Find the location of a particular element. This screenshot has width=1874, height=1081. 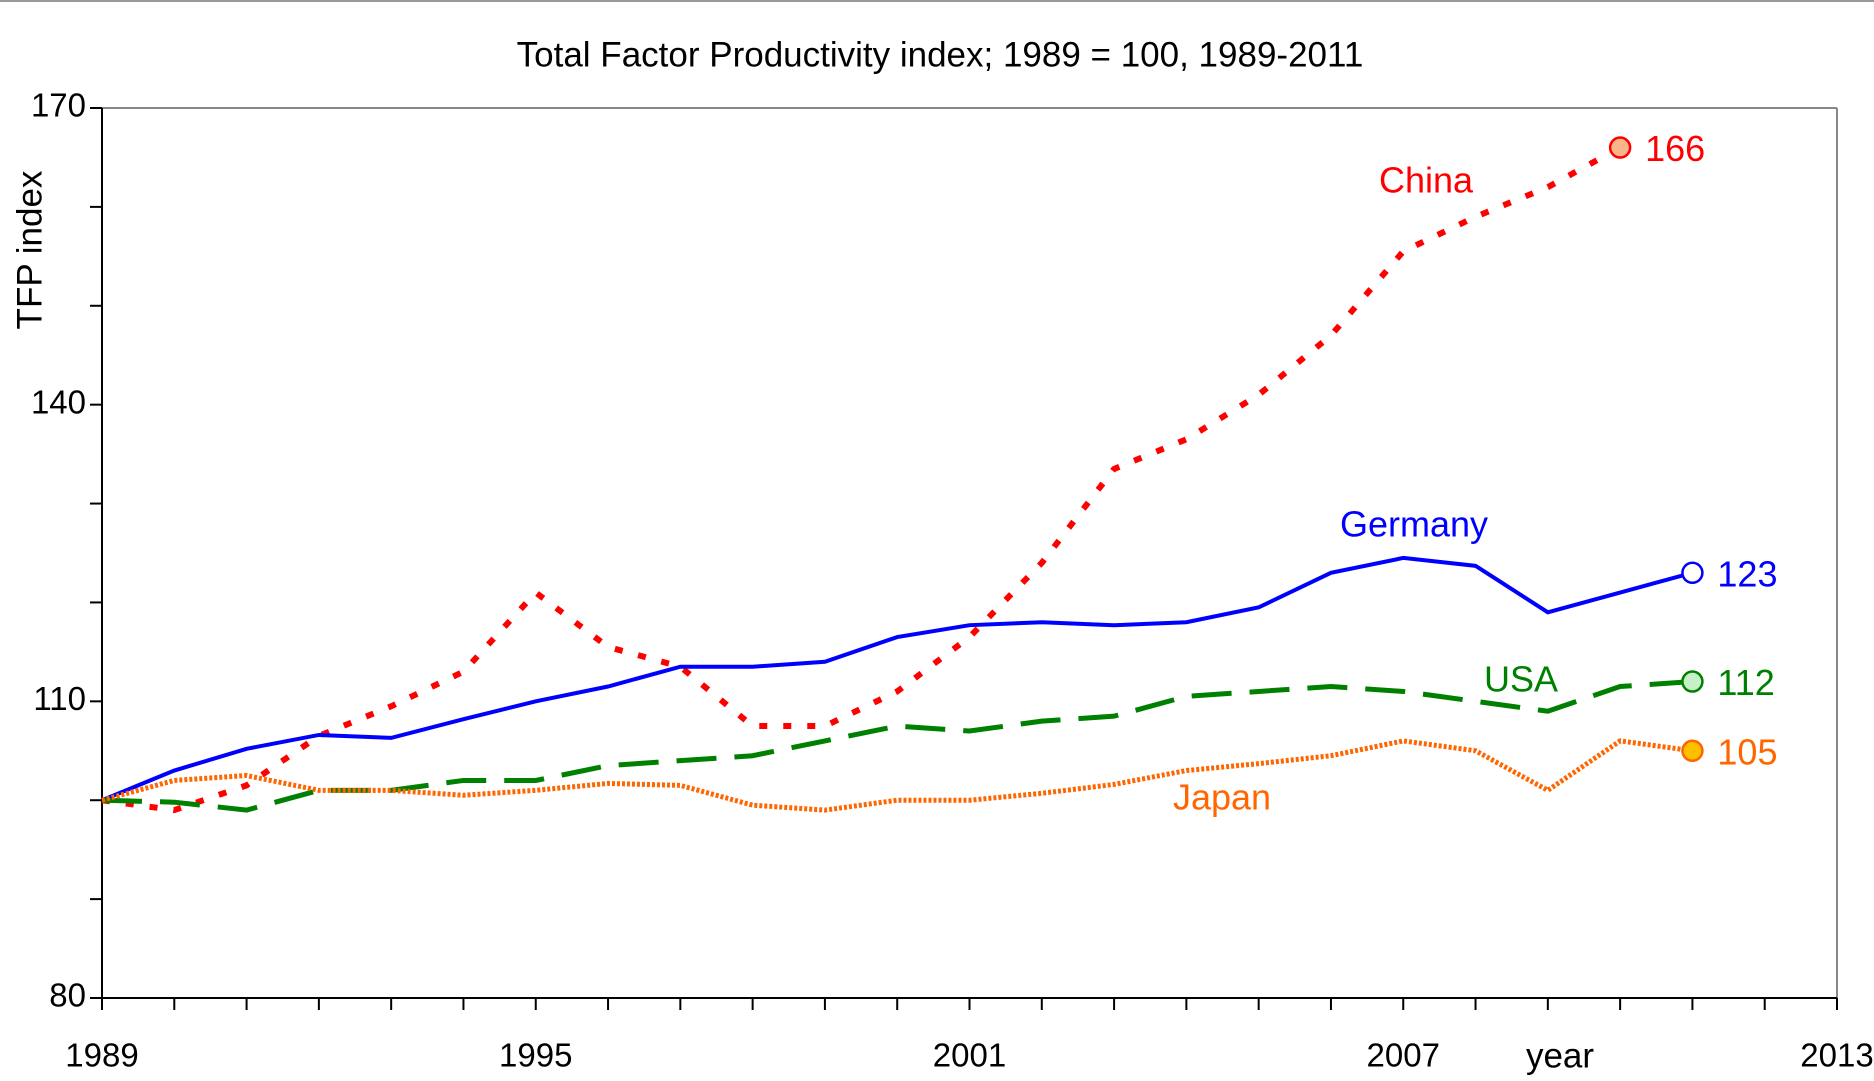

x-tick-label: 2013 is located at coordinates (1836, 1055).